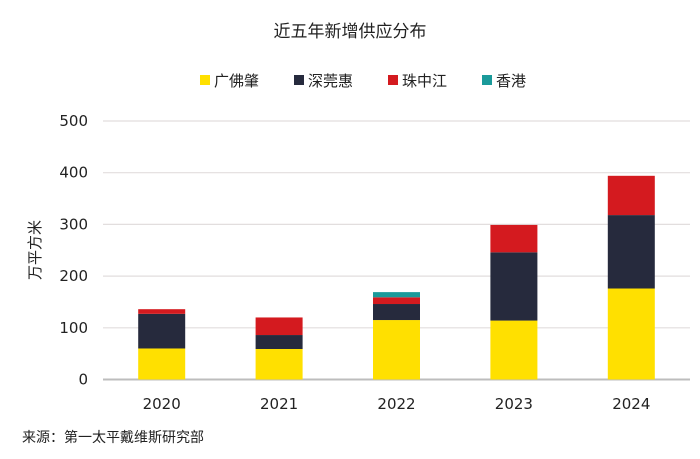 The width and height of the screenshot is (700, 459). What do you see at coordinates (73, 173) in the screenshot?
I see `y-tick-label: 400` at bounding box center [73, 173].